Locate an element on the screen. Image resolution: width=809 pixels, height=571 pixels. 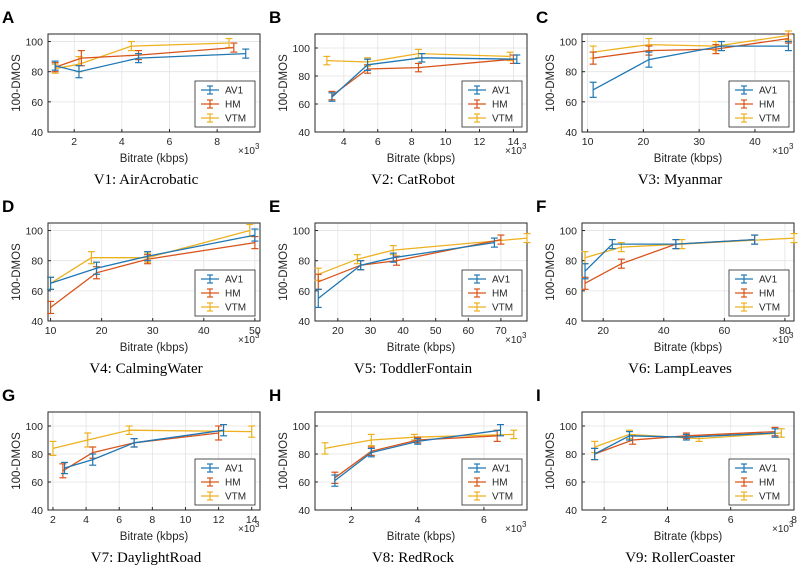
panel-caption: V5: ToddlerFontain is located at coordinates (413, 369).